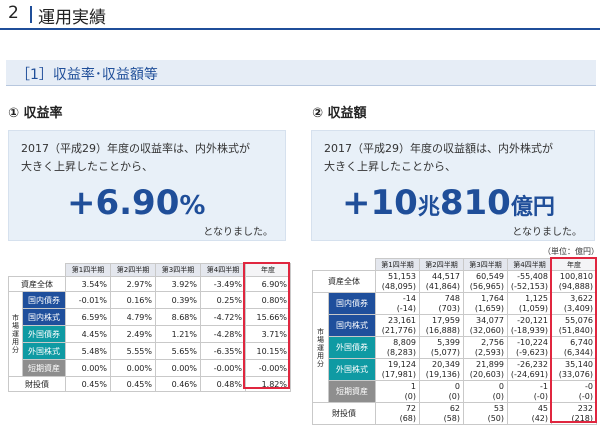  Describe the element at coordinates (88, 334) in the screenshot. I see `table-cell: 4.45%` at that location.